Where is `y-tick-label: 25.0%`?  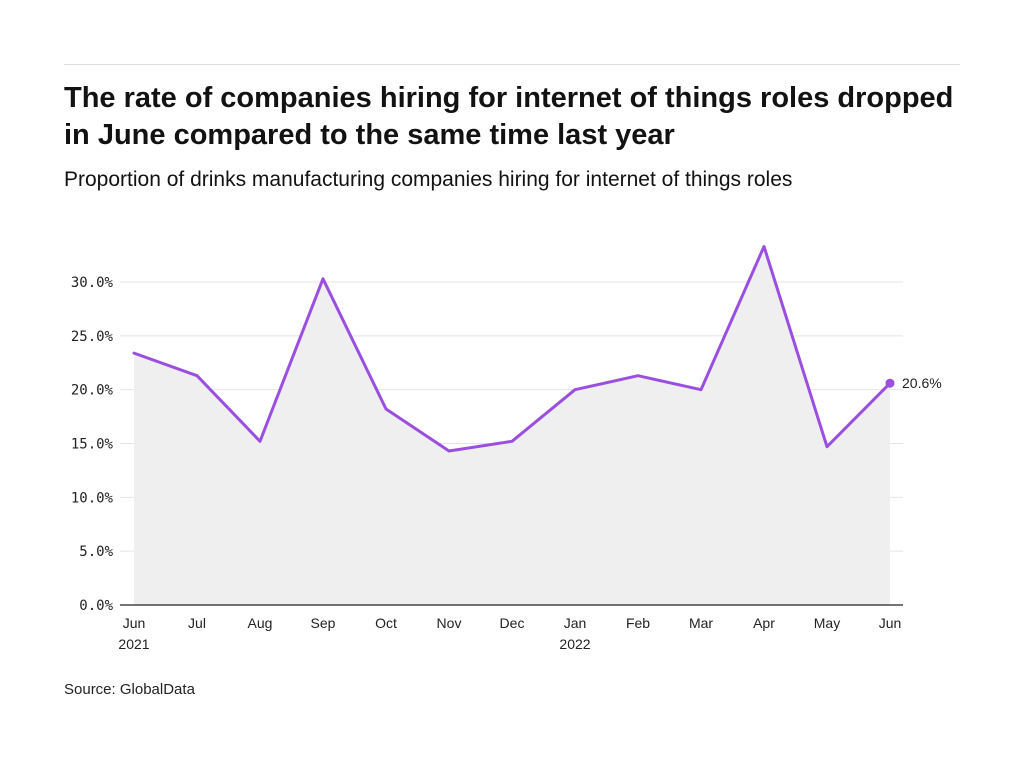 y-tick-label: 25.0% is located at coordinates (92, 337).